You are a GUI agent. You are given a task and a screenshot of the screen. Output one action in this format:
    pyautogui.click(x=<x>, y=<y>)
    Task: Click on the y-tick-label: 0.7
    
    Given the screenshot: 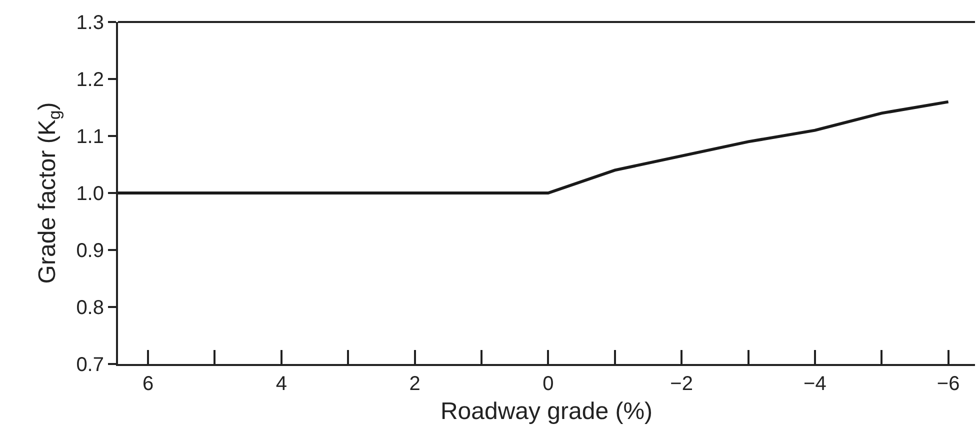 What is the action you would take?
    pyautogui.click(x=90, y=365)
    